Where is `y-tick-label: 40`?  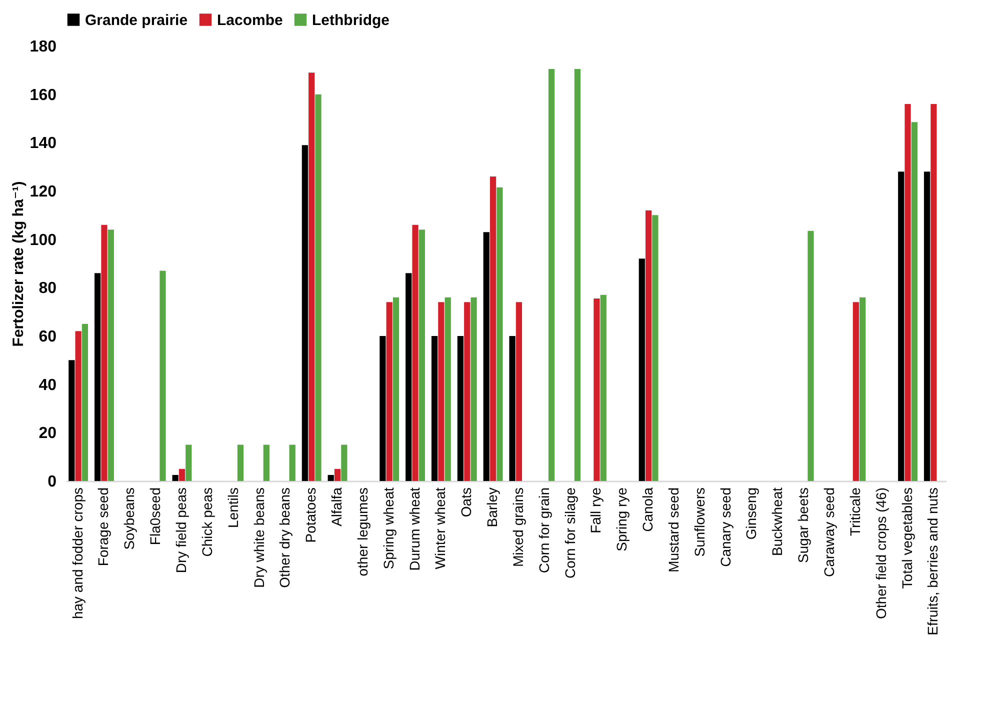 y-tick-label: 40 is located at coordinates (47, 385).